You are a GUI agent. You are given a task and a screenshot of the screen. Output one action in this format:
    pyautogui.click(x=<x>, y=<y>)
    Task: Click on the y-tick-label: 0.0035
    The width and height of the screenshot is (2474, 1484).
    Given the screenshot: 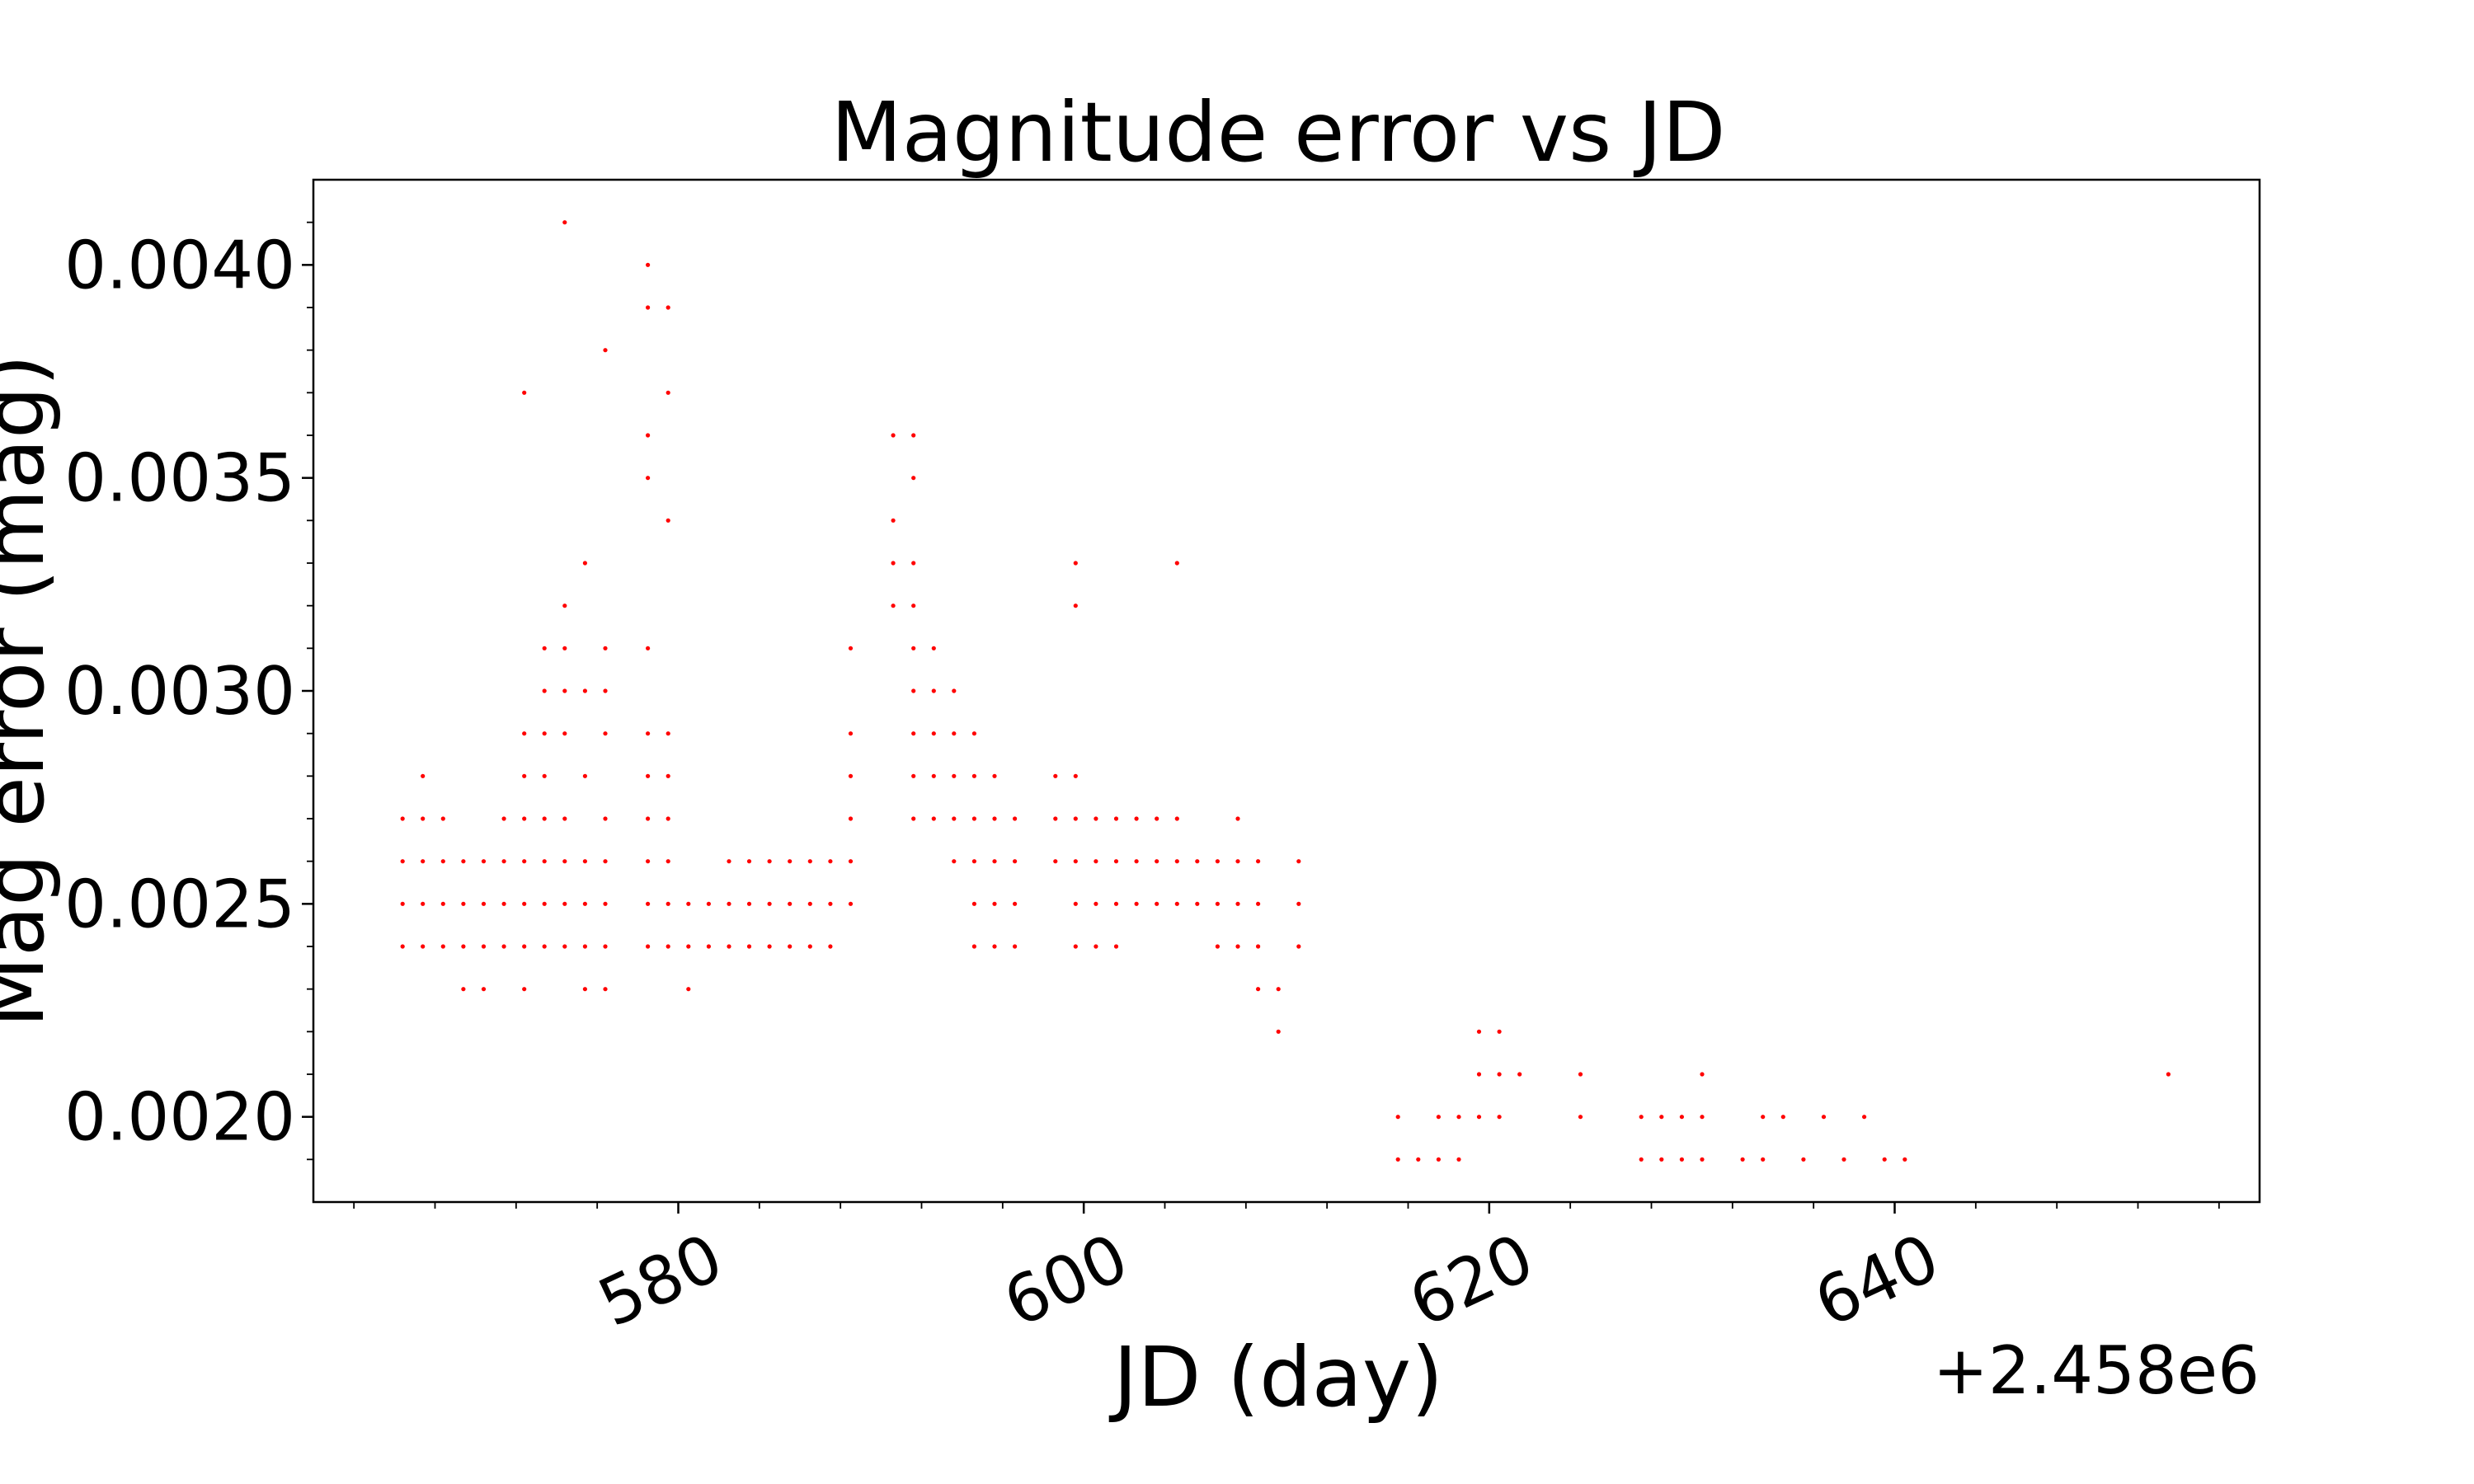 What is the action you would take?
    pyautogui.click(x=179, y=478)
    